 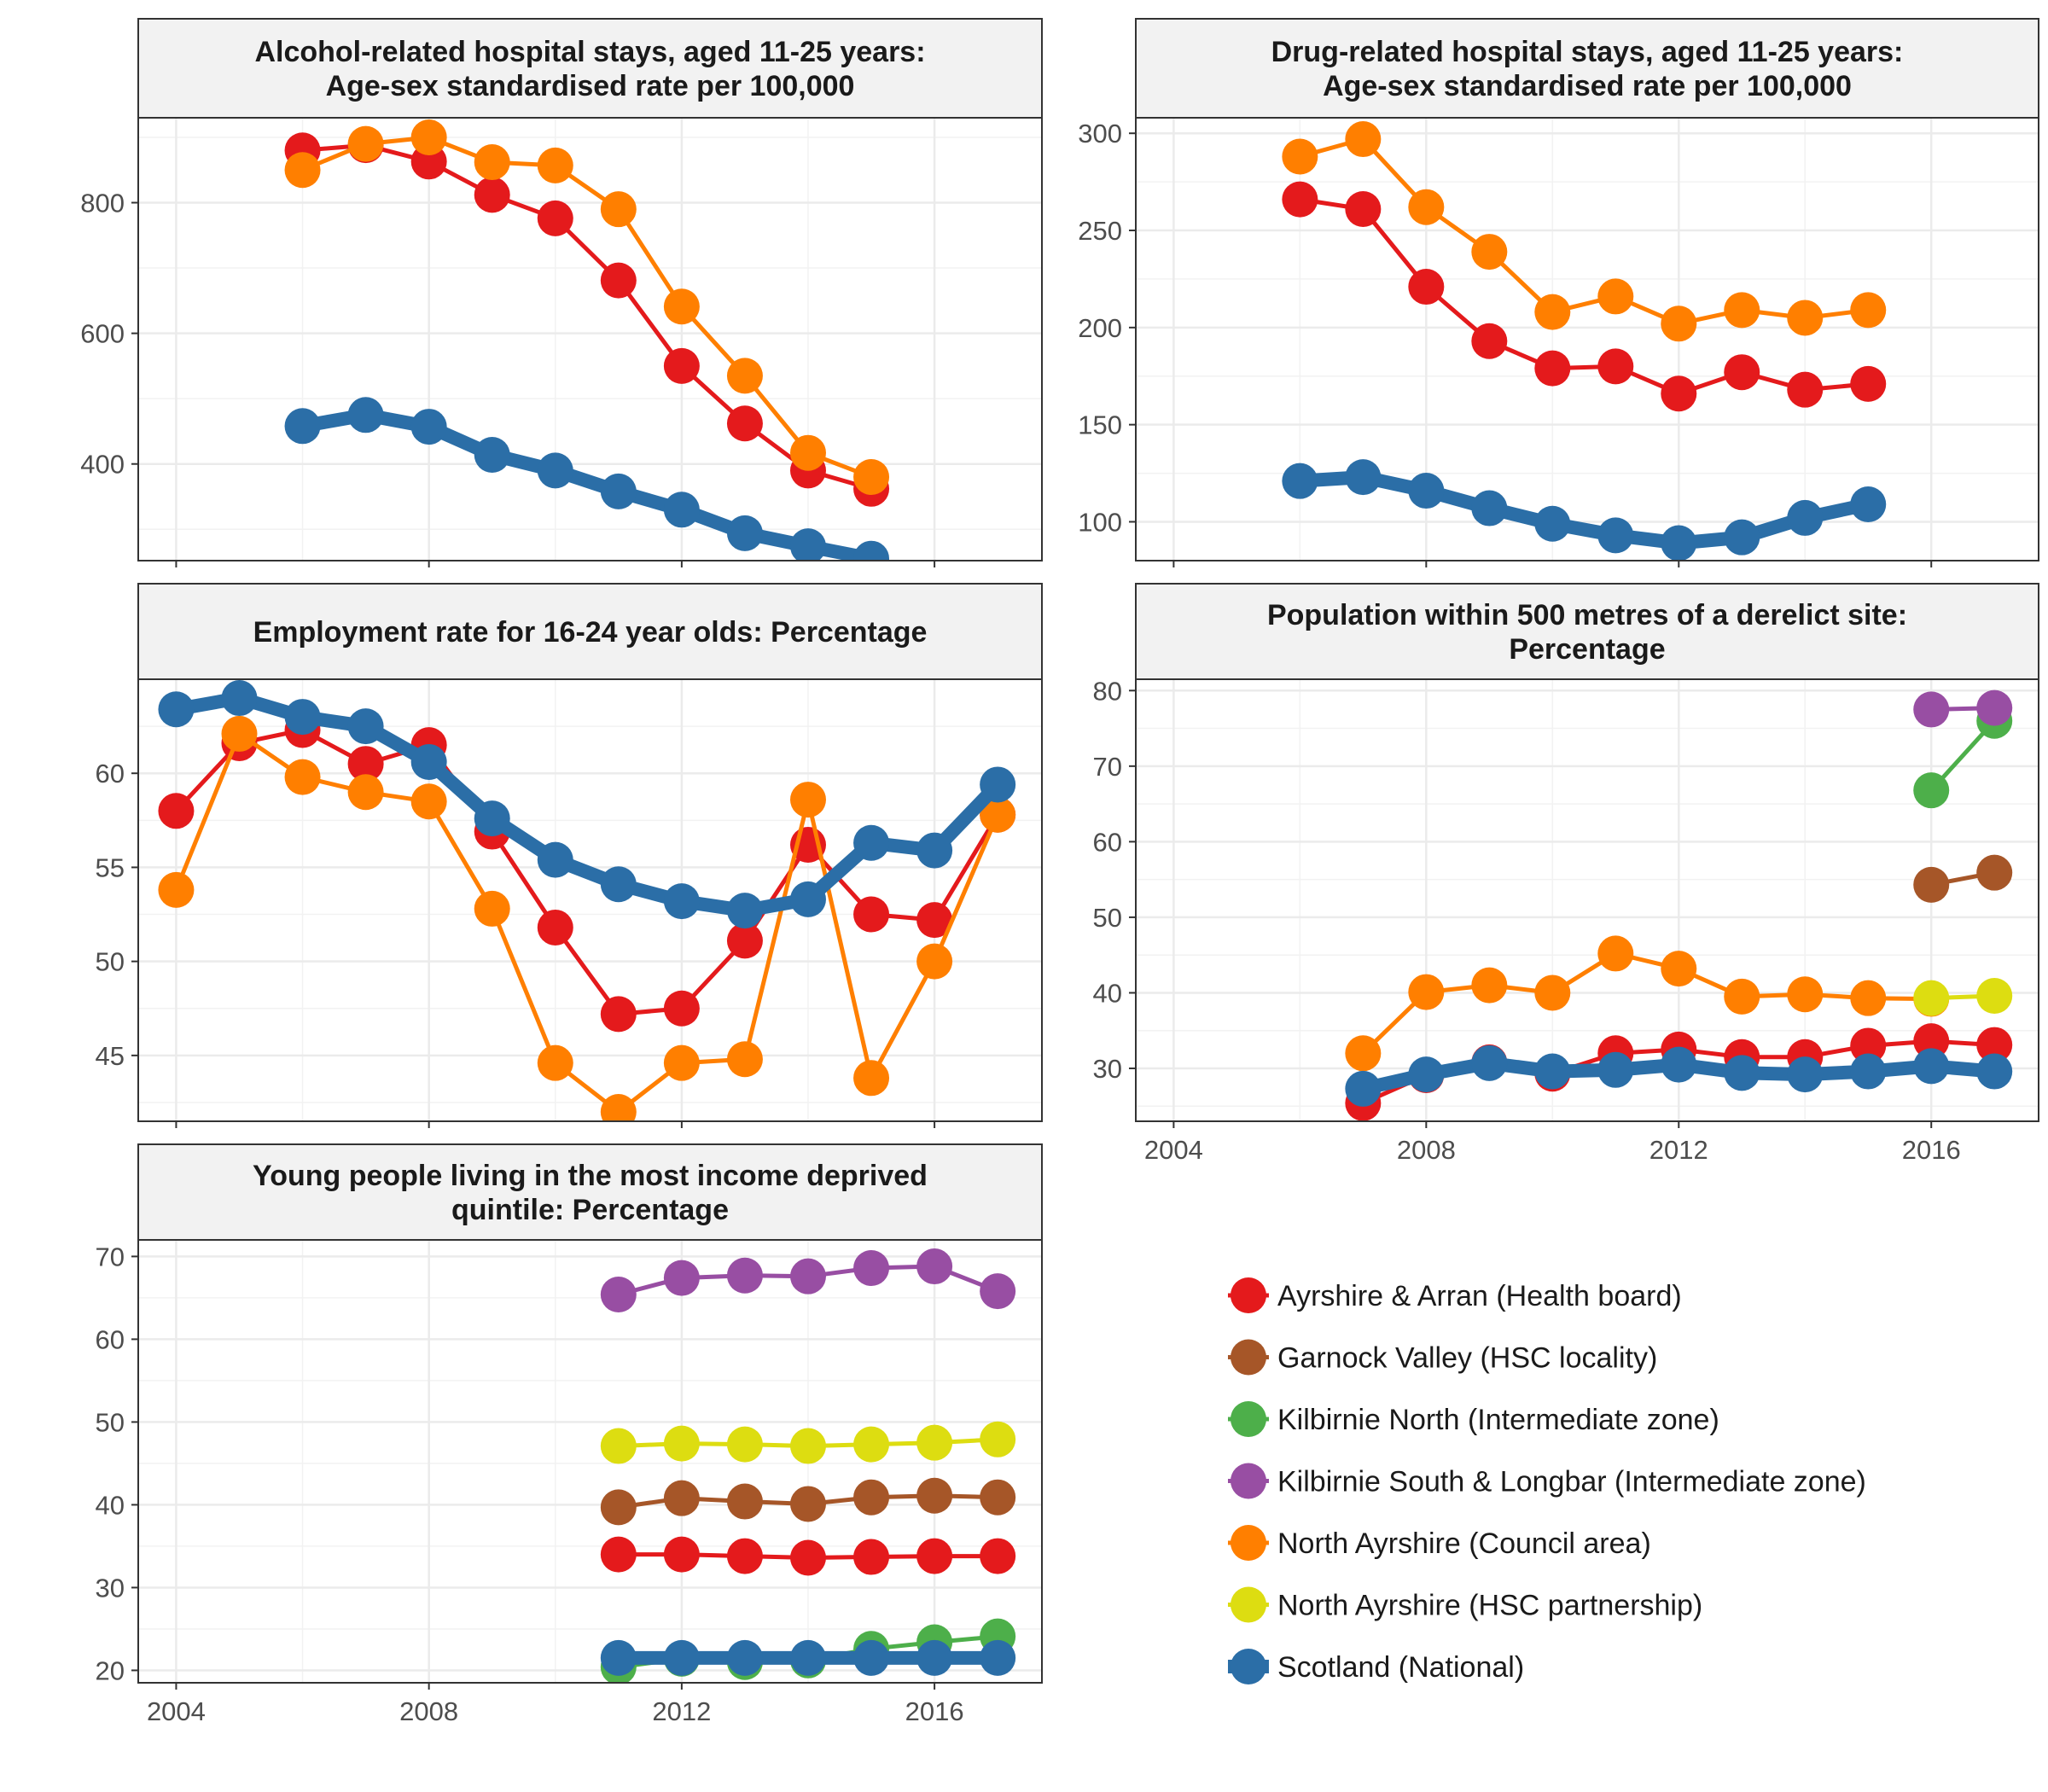 I want to click on legend-label: Scotland (National), so click(x=1400, y=1667).